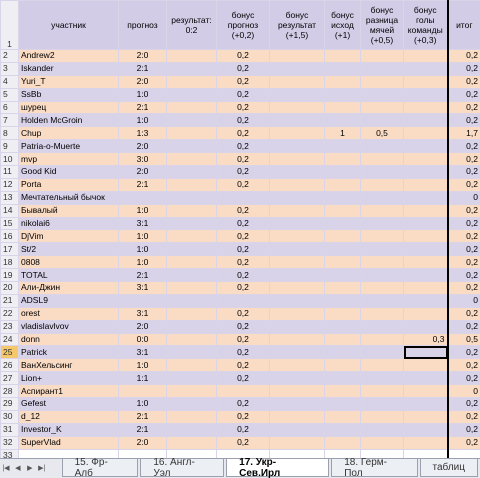  Describe the element at coordinates (463, 453) in the screenshot. I see `empty-cell` at that location.